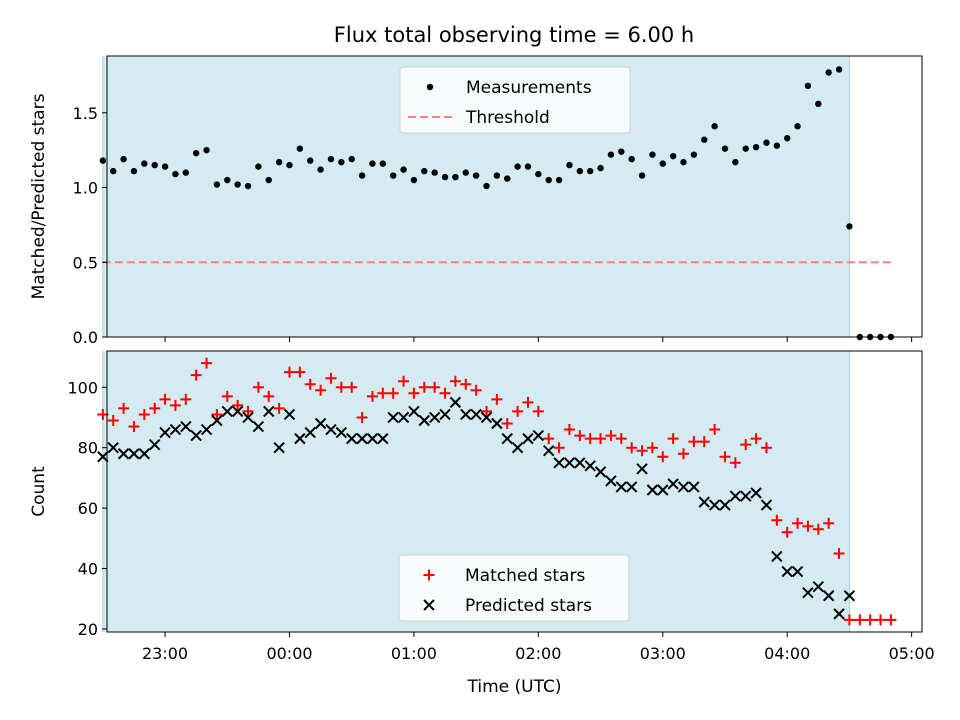  I want to click on measurements-legend-label: Measurements, so click(529, 88).